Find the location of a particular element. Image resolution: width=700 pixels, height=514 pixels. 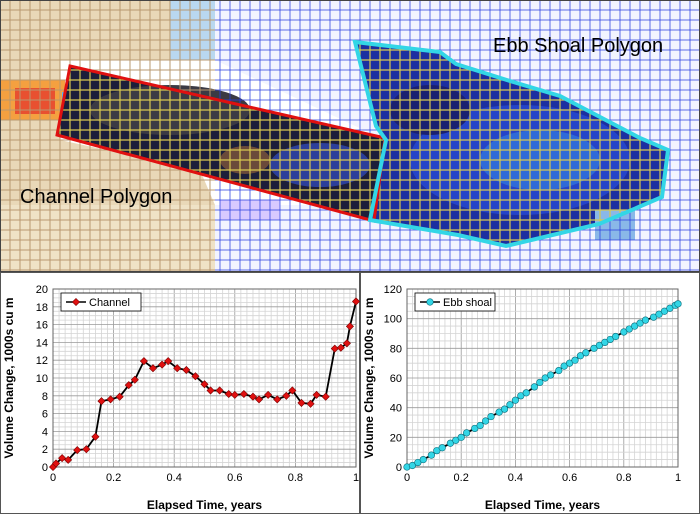

x-tick-label: 1 is located at coordinates (678, 478).